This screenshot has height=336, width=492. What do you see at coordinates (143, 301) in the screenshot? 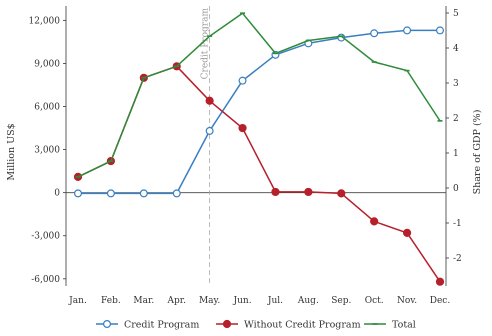
I see `x-tick-label: Mar.` at bounding box center [143, 301].